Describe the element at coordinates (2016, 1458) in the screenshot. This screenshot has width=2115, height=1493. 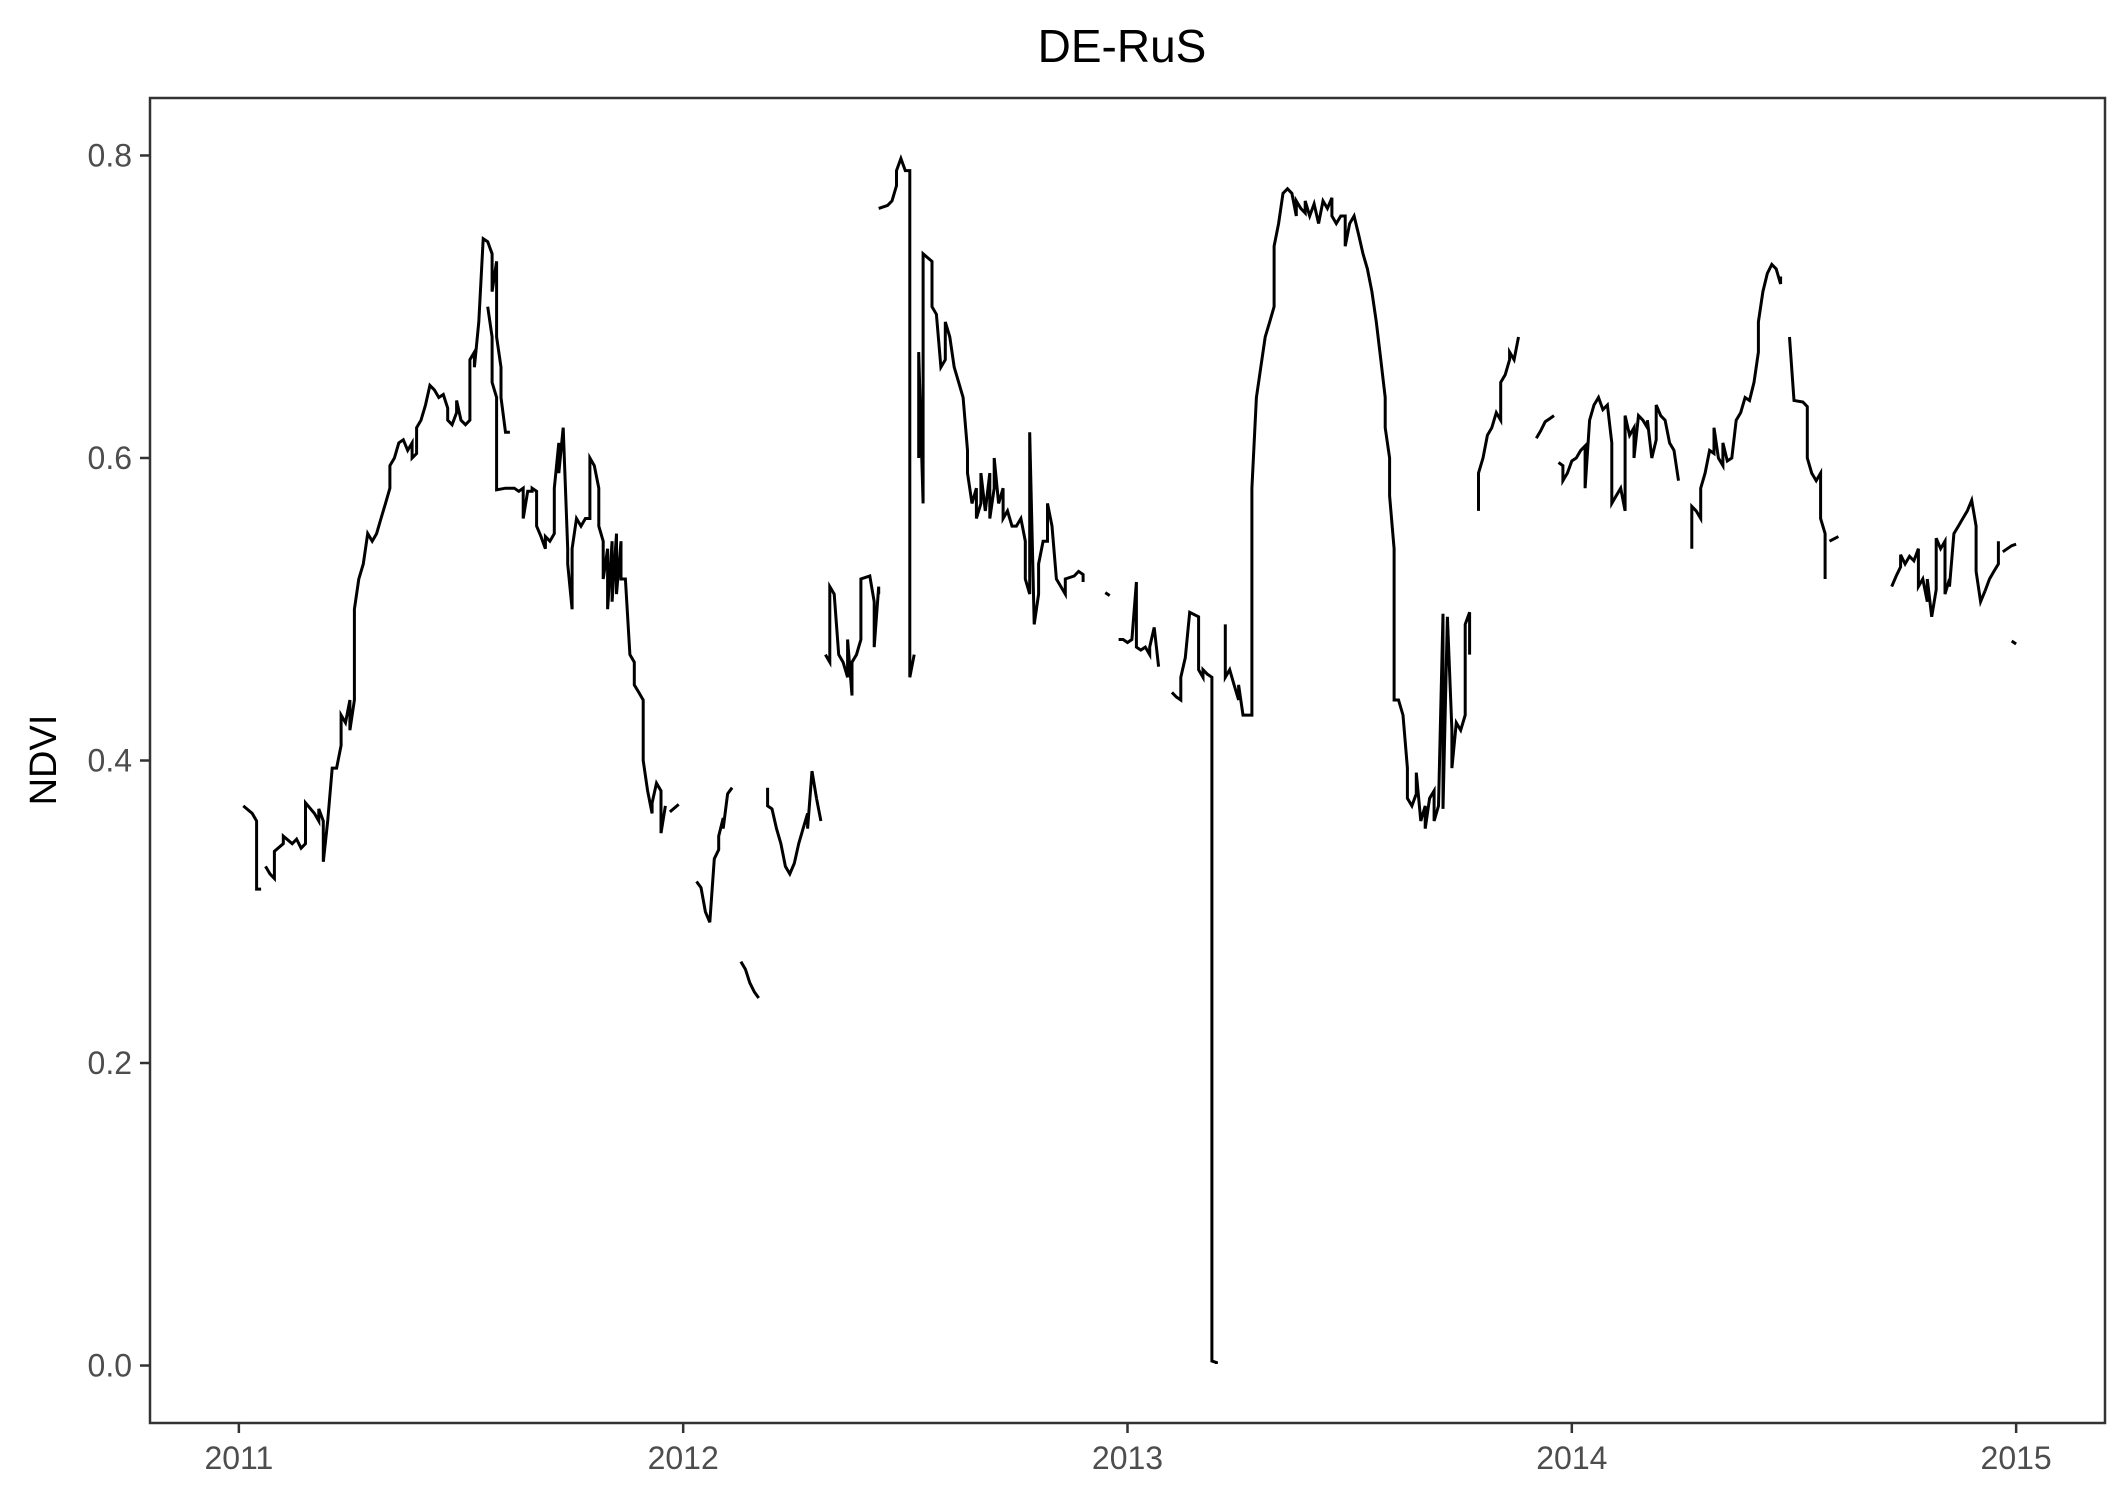
I see `x-tick-label: 2015` at that location.